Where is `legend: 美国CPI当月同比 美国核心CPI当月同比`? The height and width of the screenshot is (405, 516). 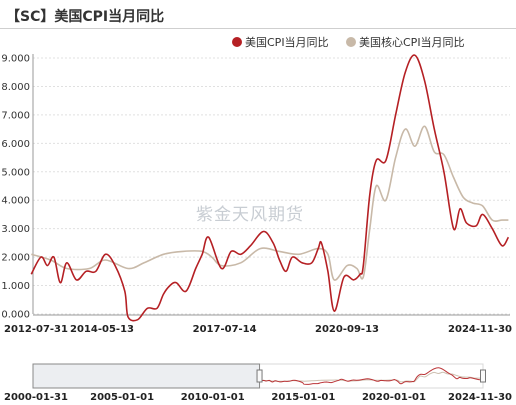 legend: 美国CPI当月同比 美国核心CPI当月同比 is located at coordinates (348, 42).